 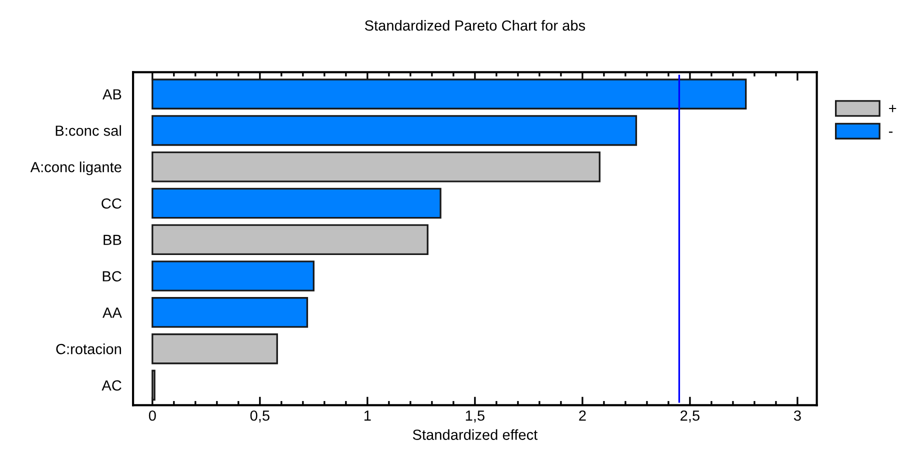 What do you see at coordinates (890, 132) in the screenshot?
I see `legend-label: -` at bounding box center [890, 132].